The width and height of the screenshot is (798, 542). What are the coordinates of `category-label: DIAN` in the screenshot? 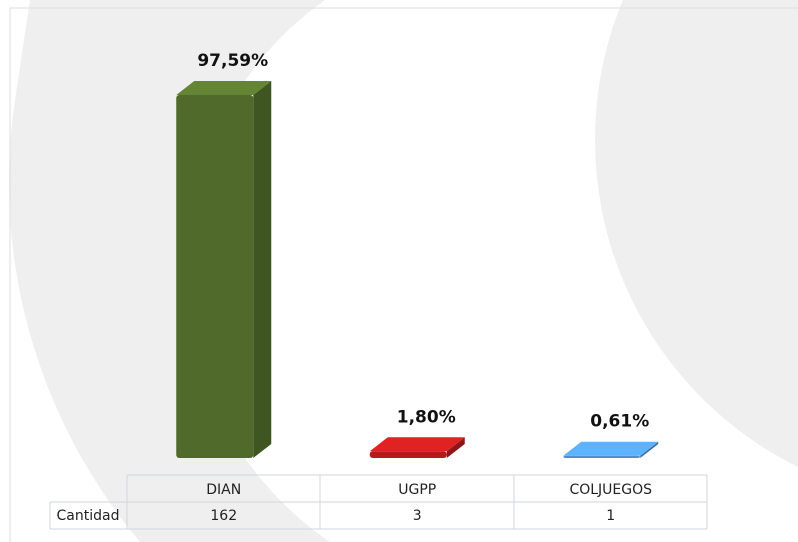 It's located at (223, 490).